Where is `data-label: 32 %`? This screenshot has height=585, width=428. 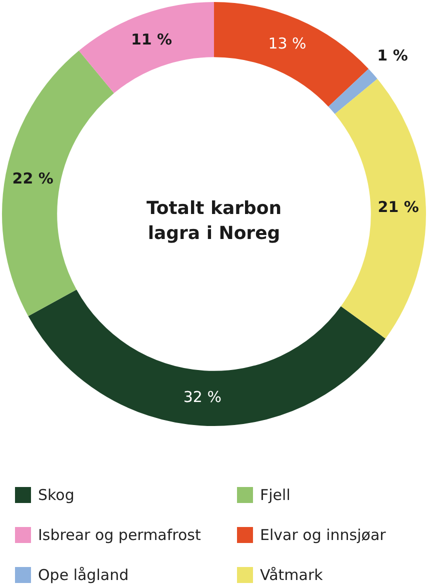
data-label: 32 % is located at coordinates (202, 397).